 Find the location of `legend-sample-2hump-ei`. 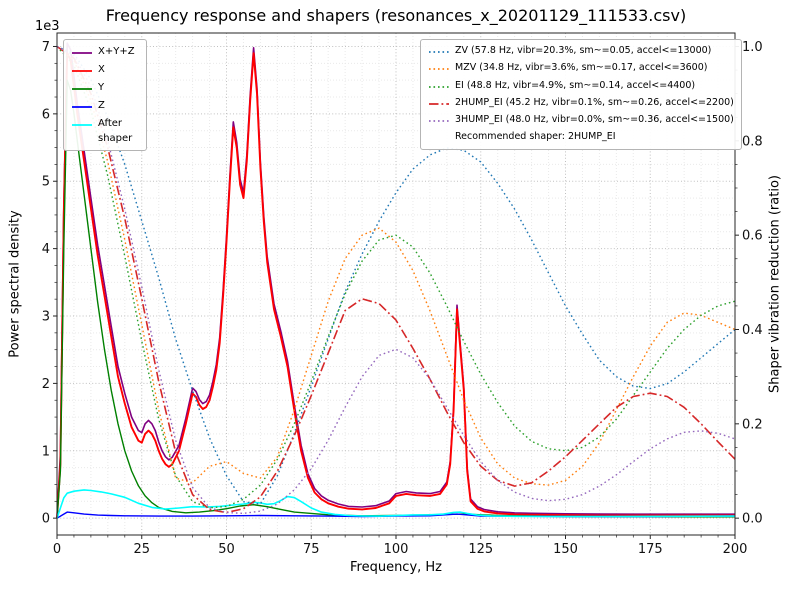

legend-sample-2hump-ei is located at coordinates (439, 106).